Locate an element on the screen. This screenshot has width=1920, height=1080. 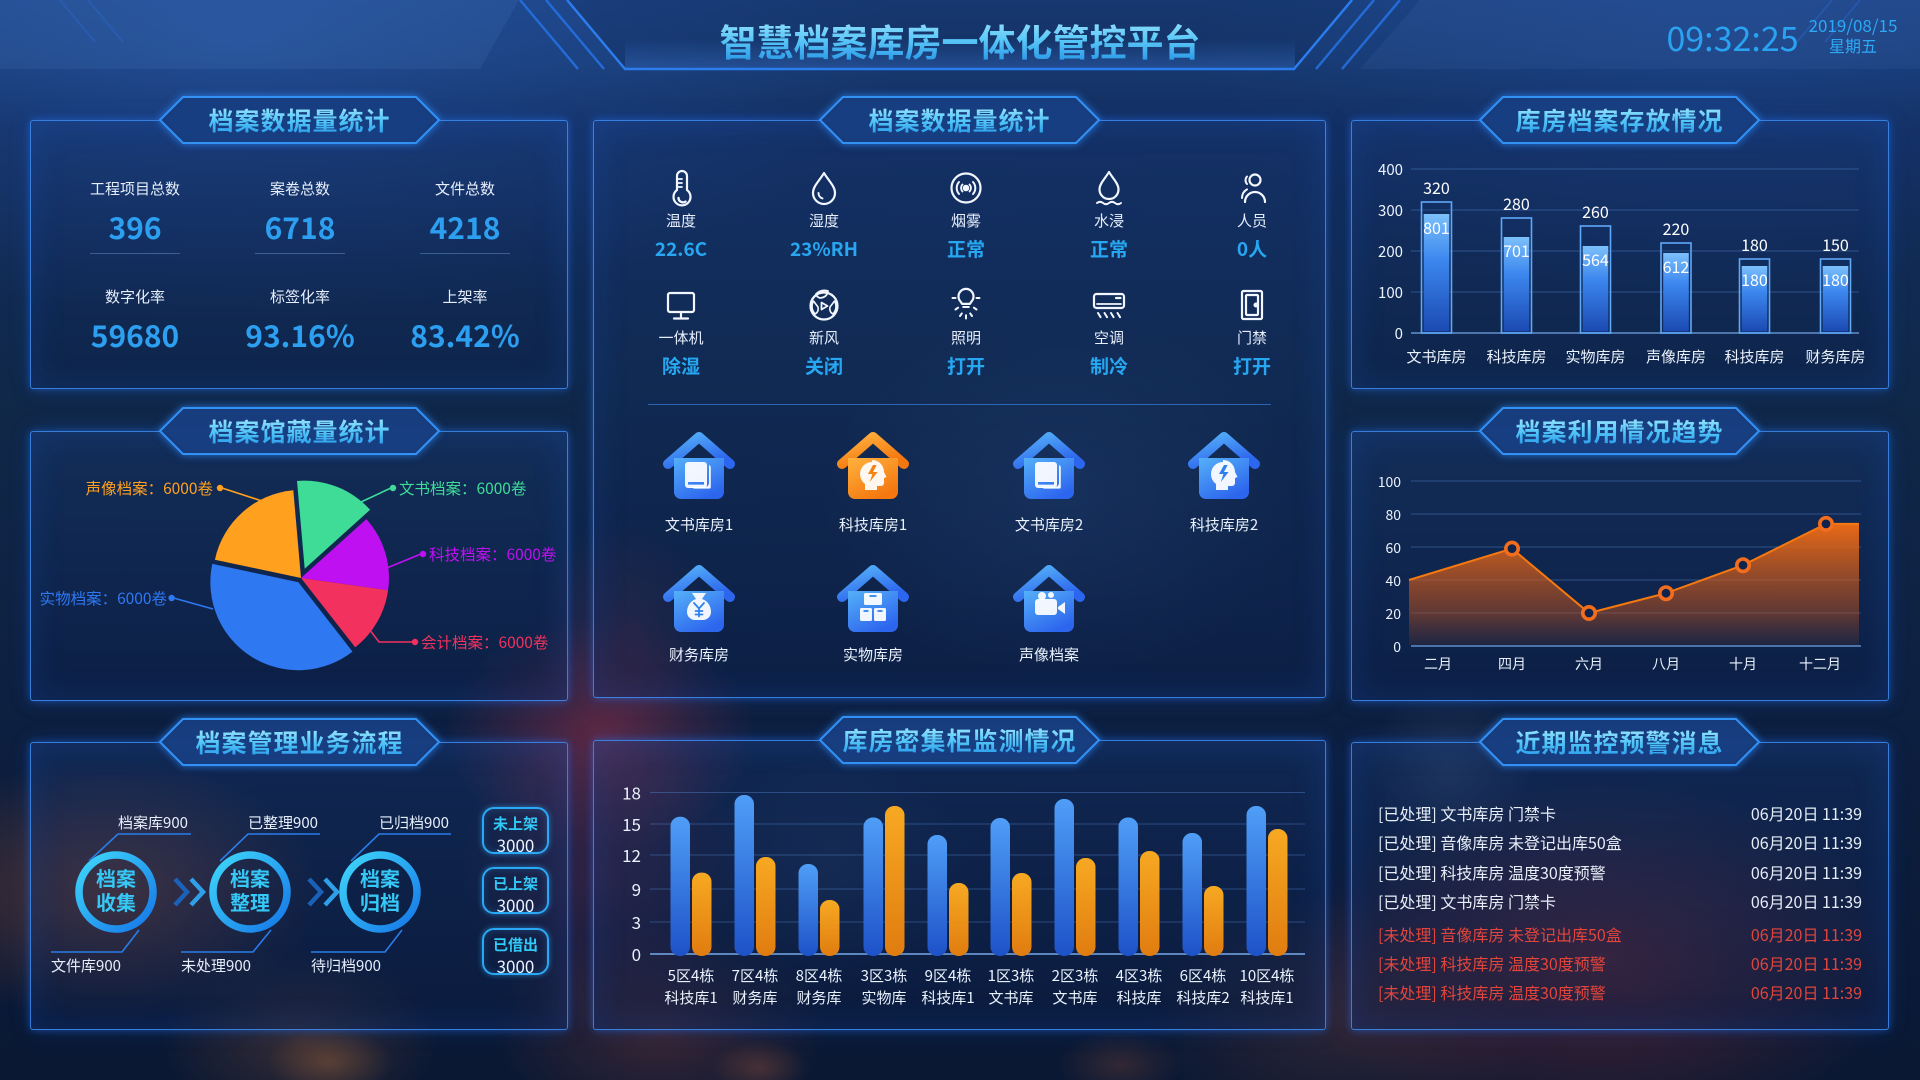
svg-text: 科技库 is located at coordinates (1138, 997).